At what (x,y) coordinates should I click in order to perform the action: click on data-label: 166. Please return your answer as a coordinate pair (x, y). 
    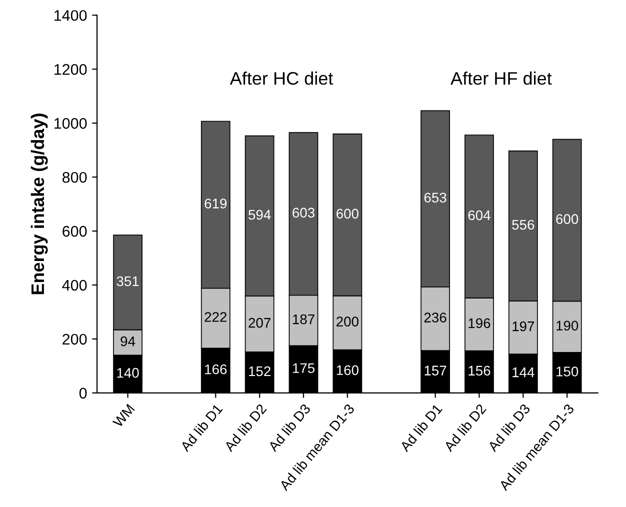
    Looking at the image, I should click on (216, 369).